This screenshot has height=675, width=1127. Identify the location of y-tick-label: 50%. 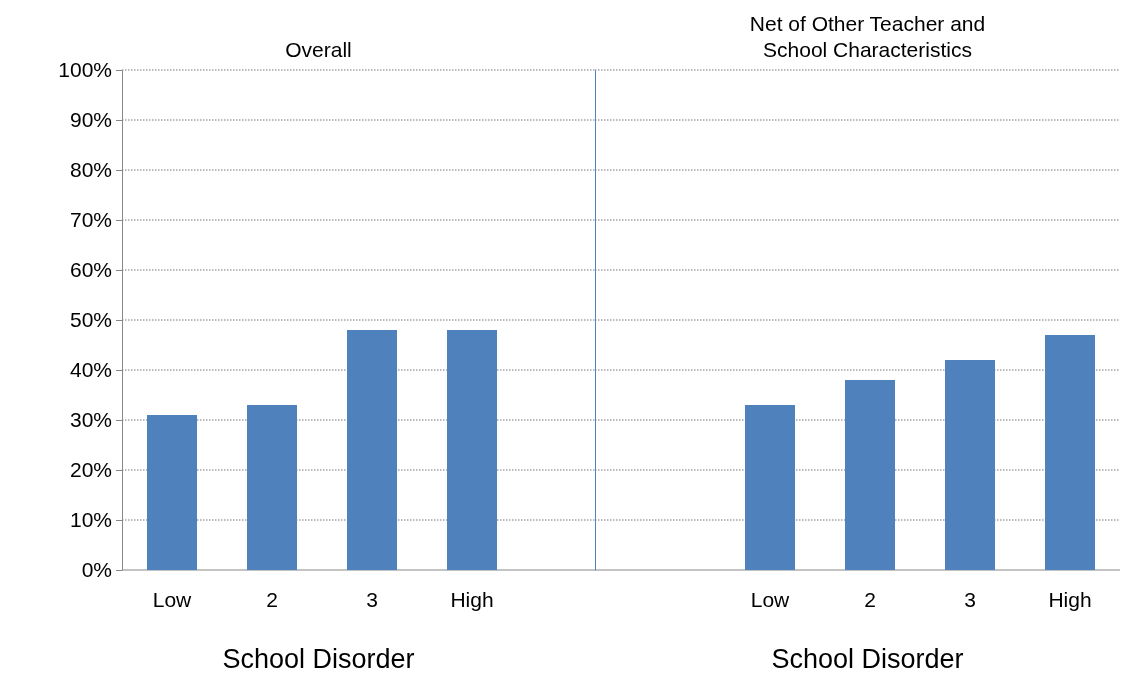
(90, 320).